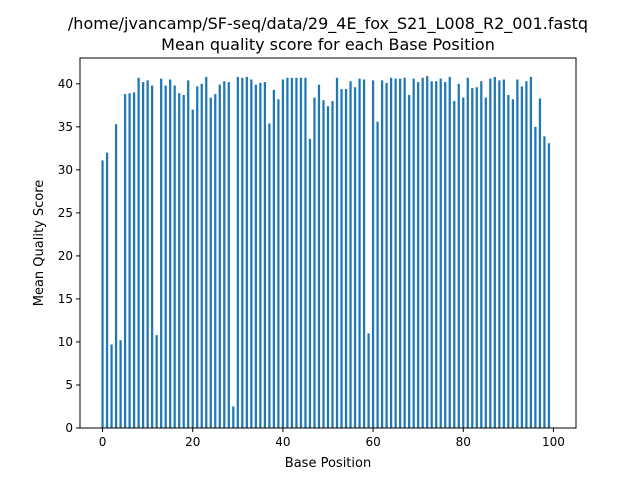 Image resolution: width=640 pixels, height=484 pixels. Describe the element at coordinates (69, 428) in the screenshot. I see `y-tick-label: 0` at that location.